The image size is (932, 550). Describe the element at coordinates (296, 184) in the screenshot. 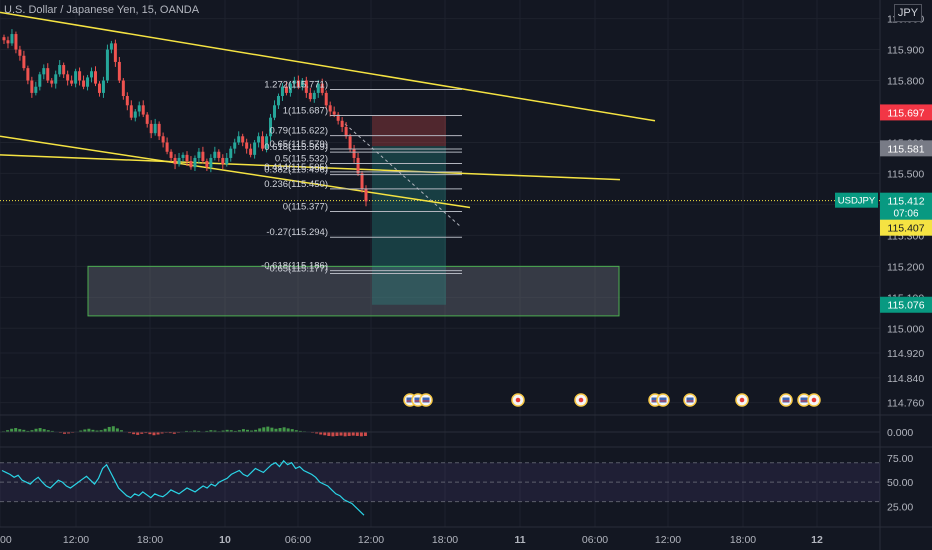

I see `fib-level-label: 0.236(115.450)` at that location.